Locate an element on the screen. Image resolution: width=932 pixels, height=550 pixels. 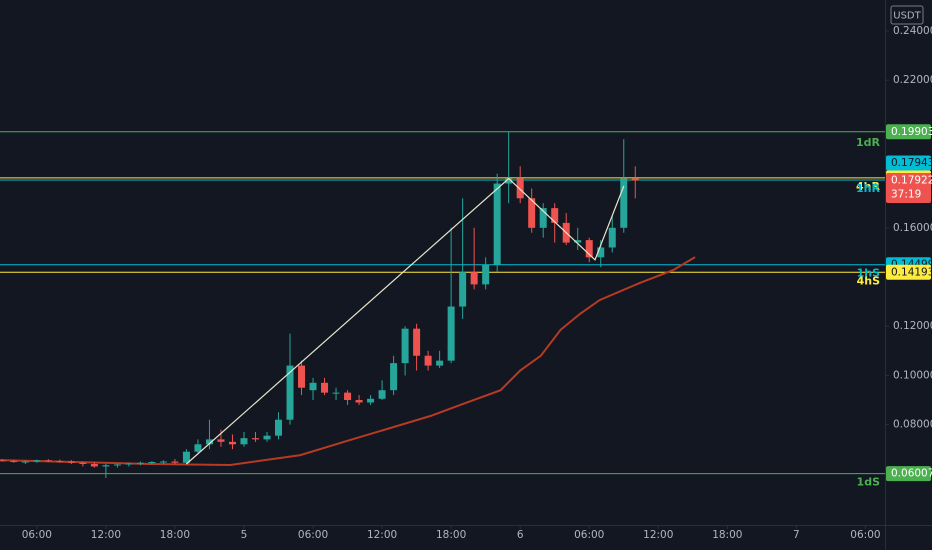
price-tag-label: 0.14193 is located at coordinates (911, 272).